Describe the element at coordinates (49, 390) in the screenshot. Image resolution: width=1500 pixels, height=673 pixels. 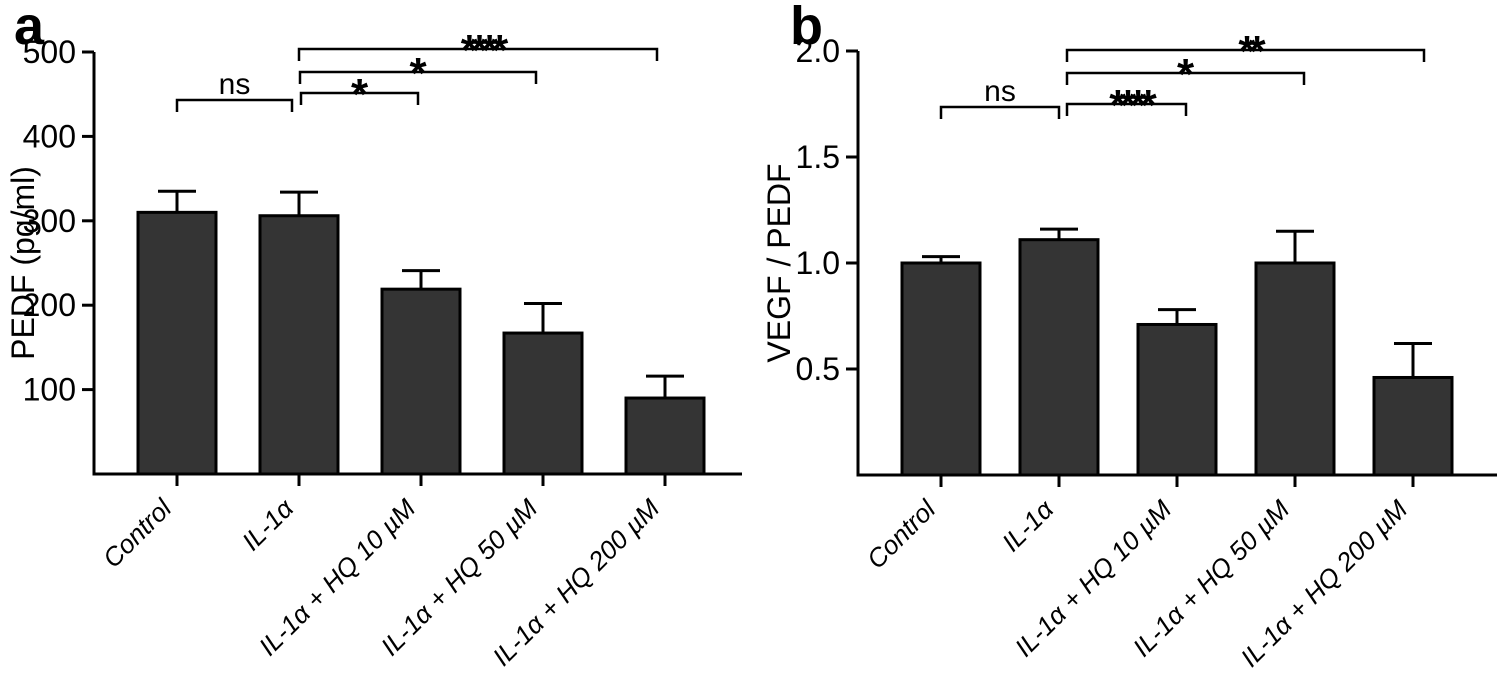
I see `y-tick-label: 100` at that location.